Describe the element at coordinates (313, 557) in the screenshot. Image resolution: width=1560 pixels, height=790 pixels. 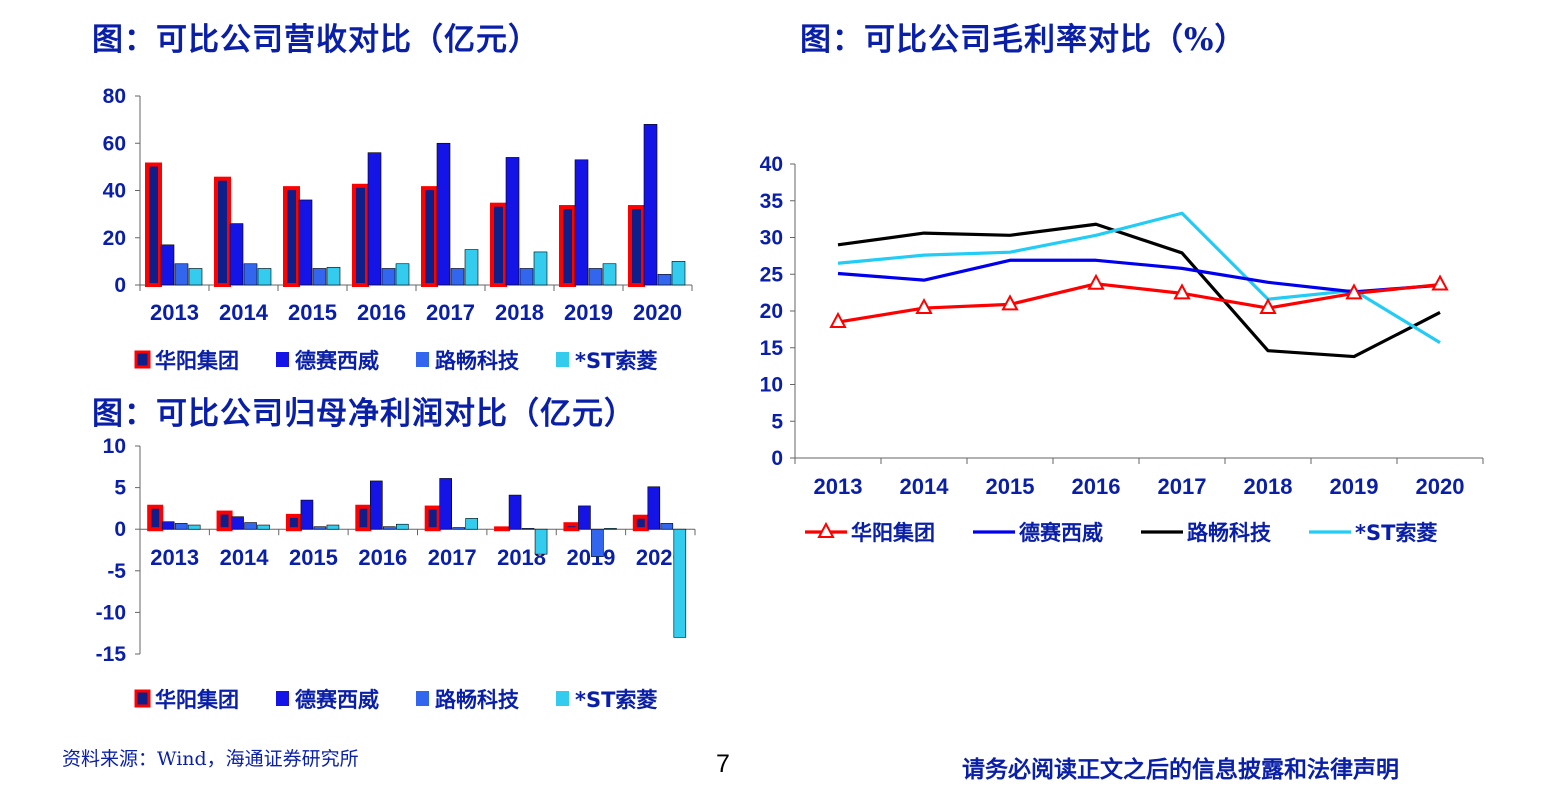
I see `net_profit-category-label: 2015` at that location.